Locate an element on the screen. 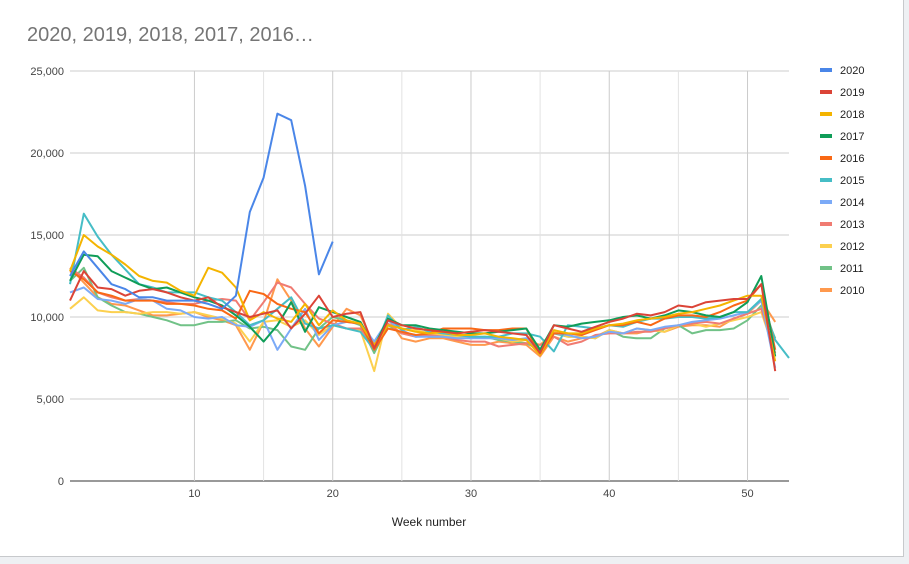  series-line-2017 is located at coordinates (423, 305).